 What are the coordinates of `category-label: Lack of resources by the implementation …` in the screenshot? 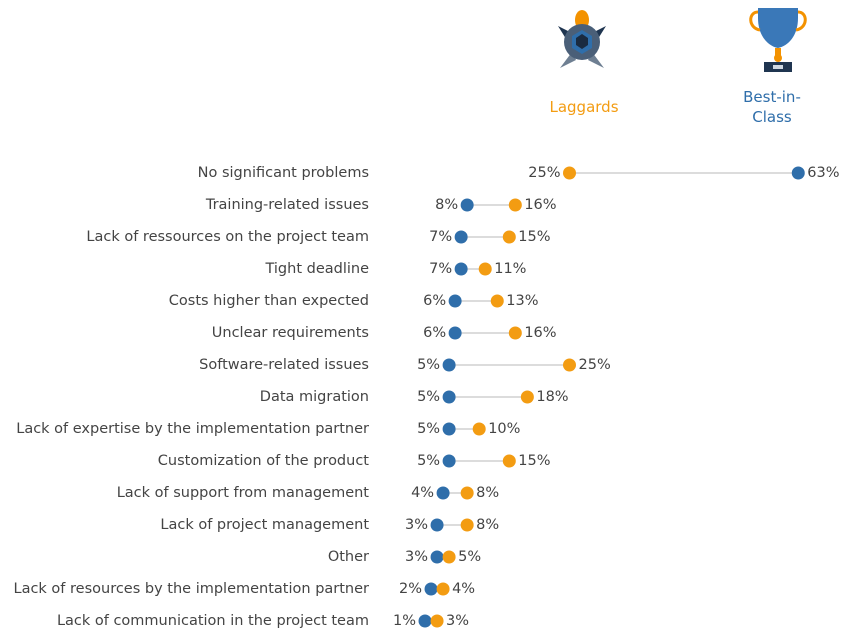 It's located at (191, 589).